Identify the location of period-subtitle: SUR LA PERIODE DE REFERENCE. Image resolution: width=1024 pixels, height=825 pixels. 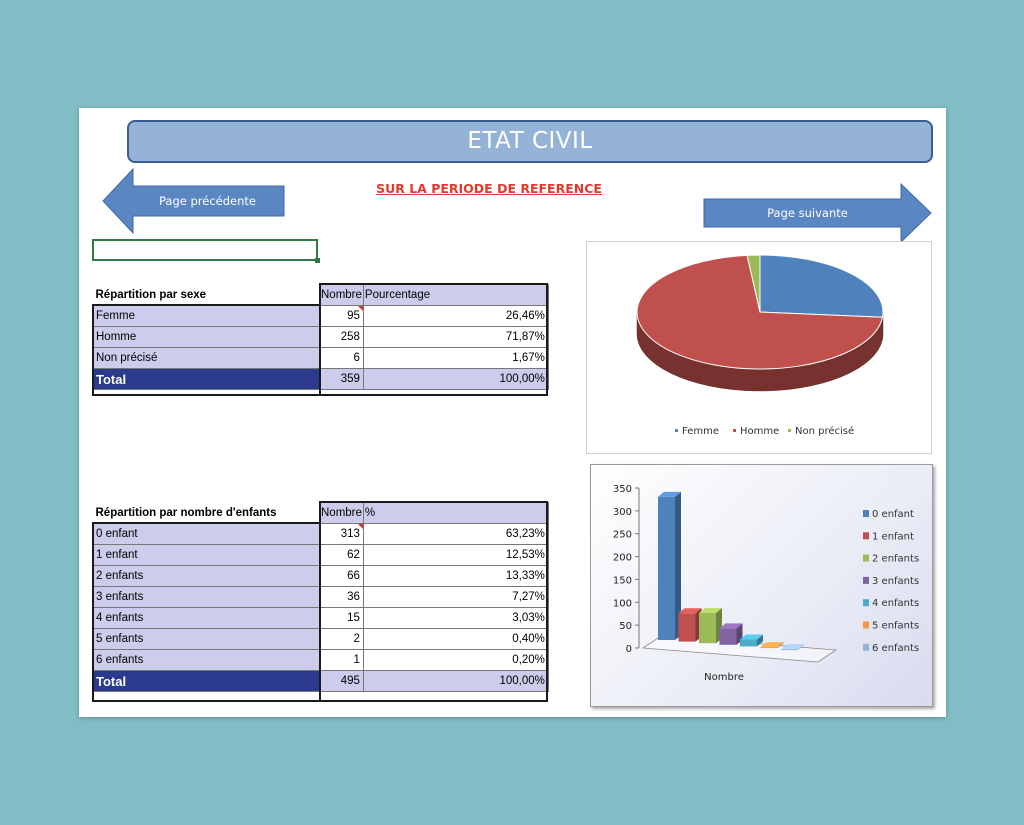
(489, 188).